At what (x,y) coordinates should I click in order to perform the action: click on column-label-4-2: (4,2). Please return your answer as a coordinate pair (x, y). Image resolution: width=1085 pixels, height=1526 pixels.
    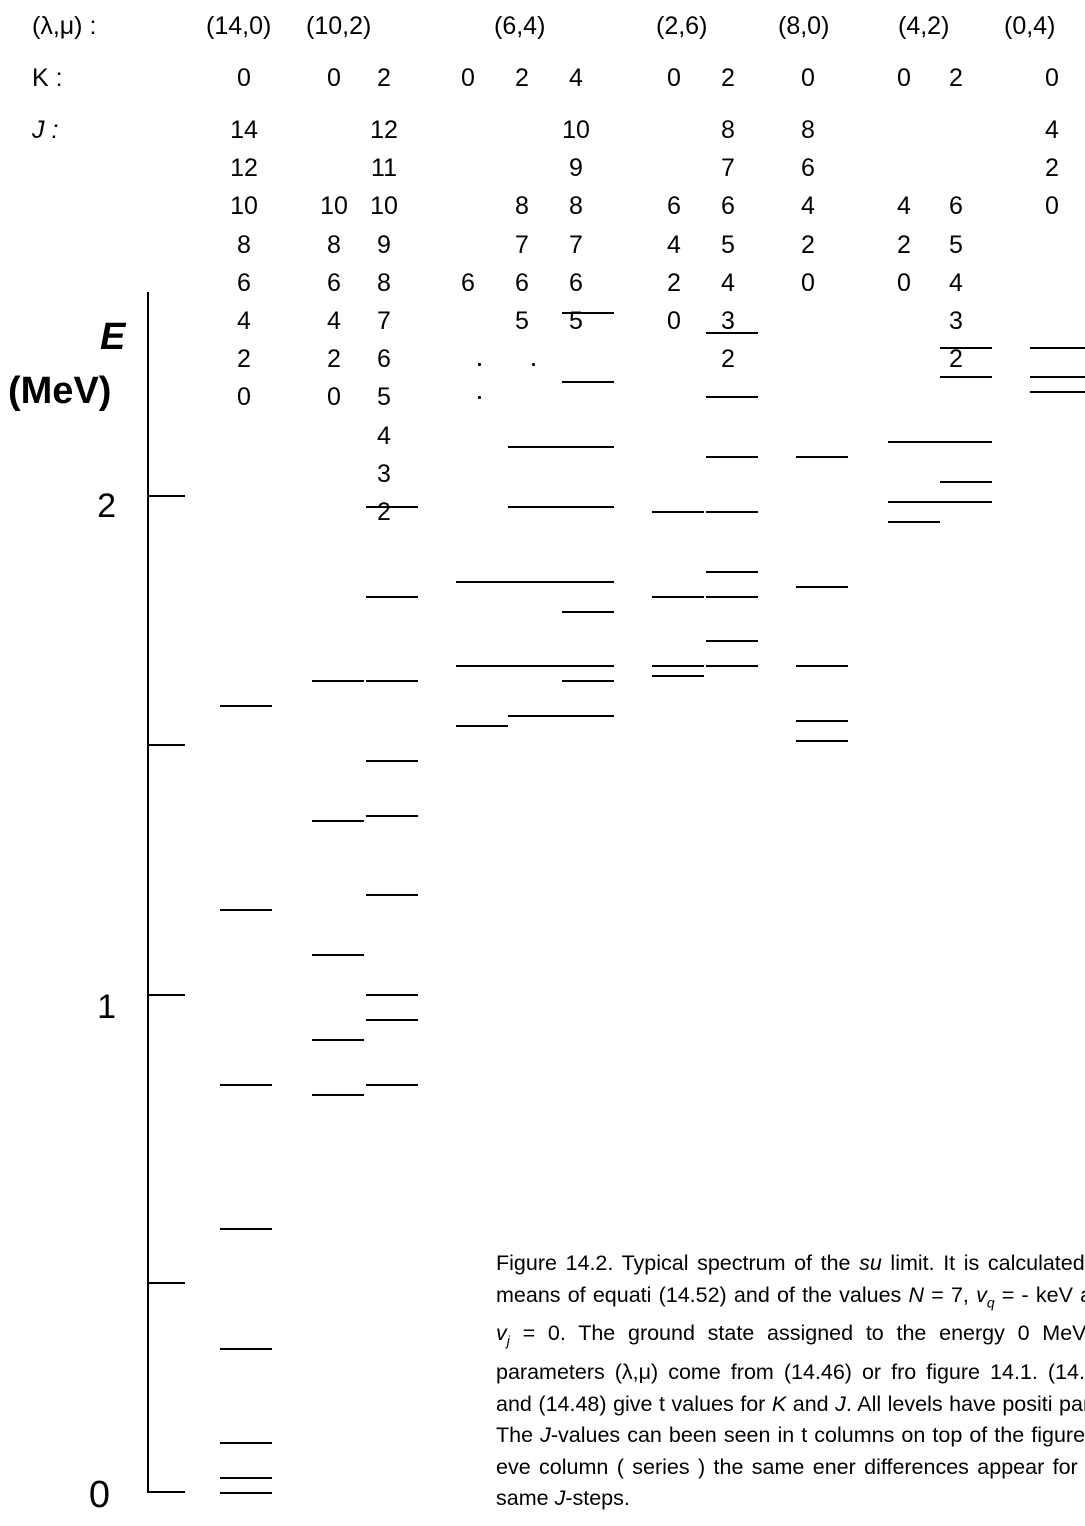
    Looking at the image, I should click on (924, 26).